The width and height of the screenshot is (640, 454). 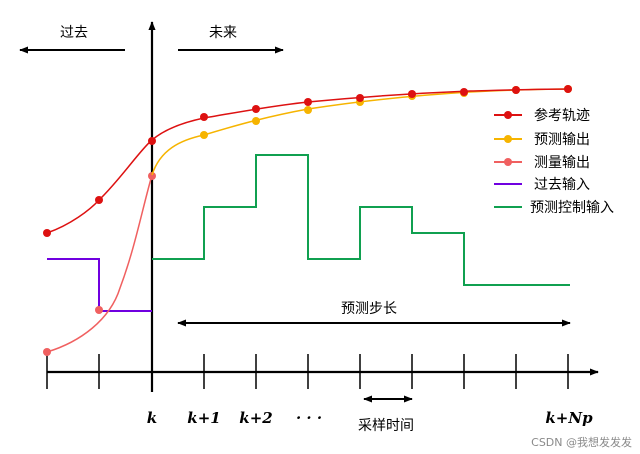 What do you see at coordinates (386, 426) in the screenshot?
I see `sampling-time-label: 采样时间` at bounding box center [386, 426].